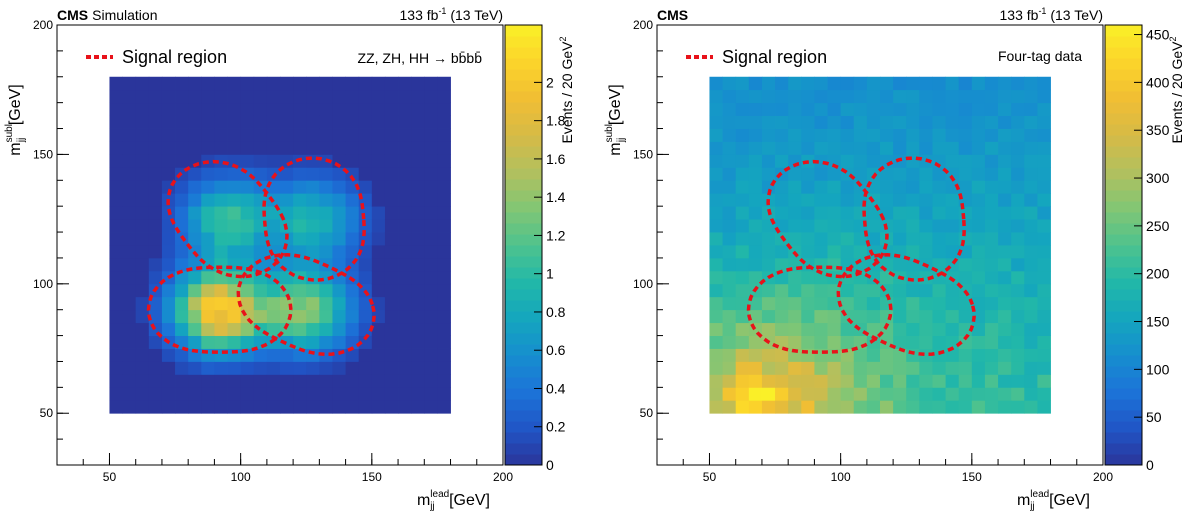  What do you see at coordinates (1154, 417) in the screenshot?
I see `z-tick-label: 50` at bounding box center [1154, 417].